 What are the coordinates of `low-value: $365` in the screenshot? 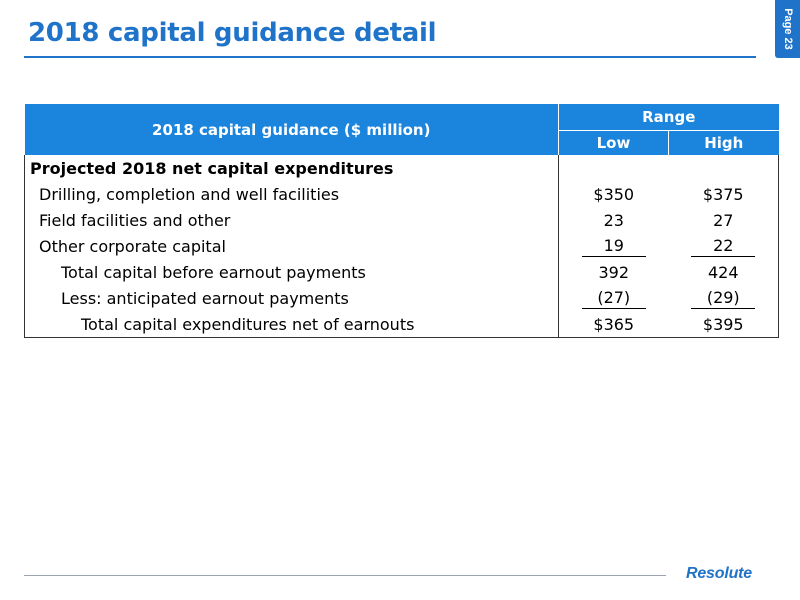 It's located at (613, 324).